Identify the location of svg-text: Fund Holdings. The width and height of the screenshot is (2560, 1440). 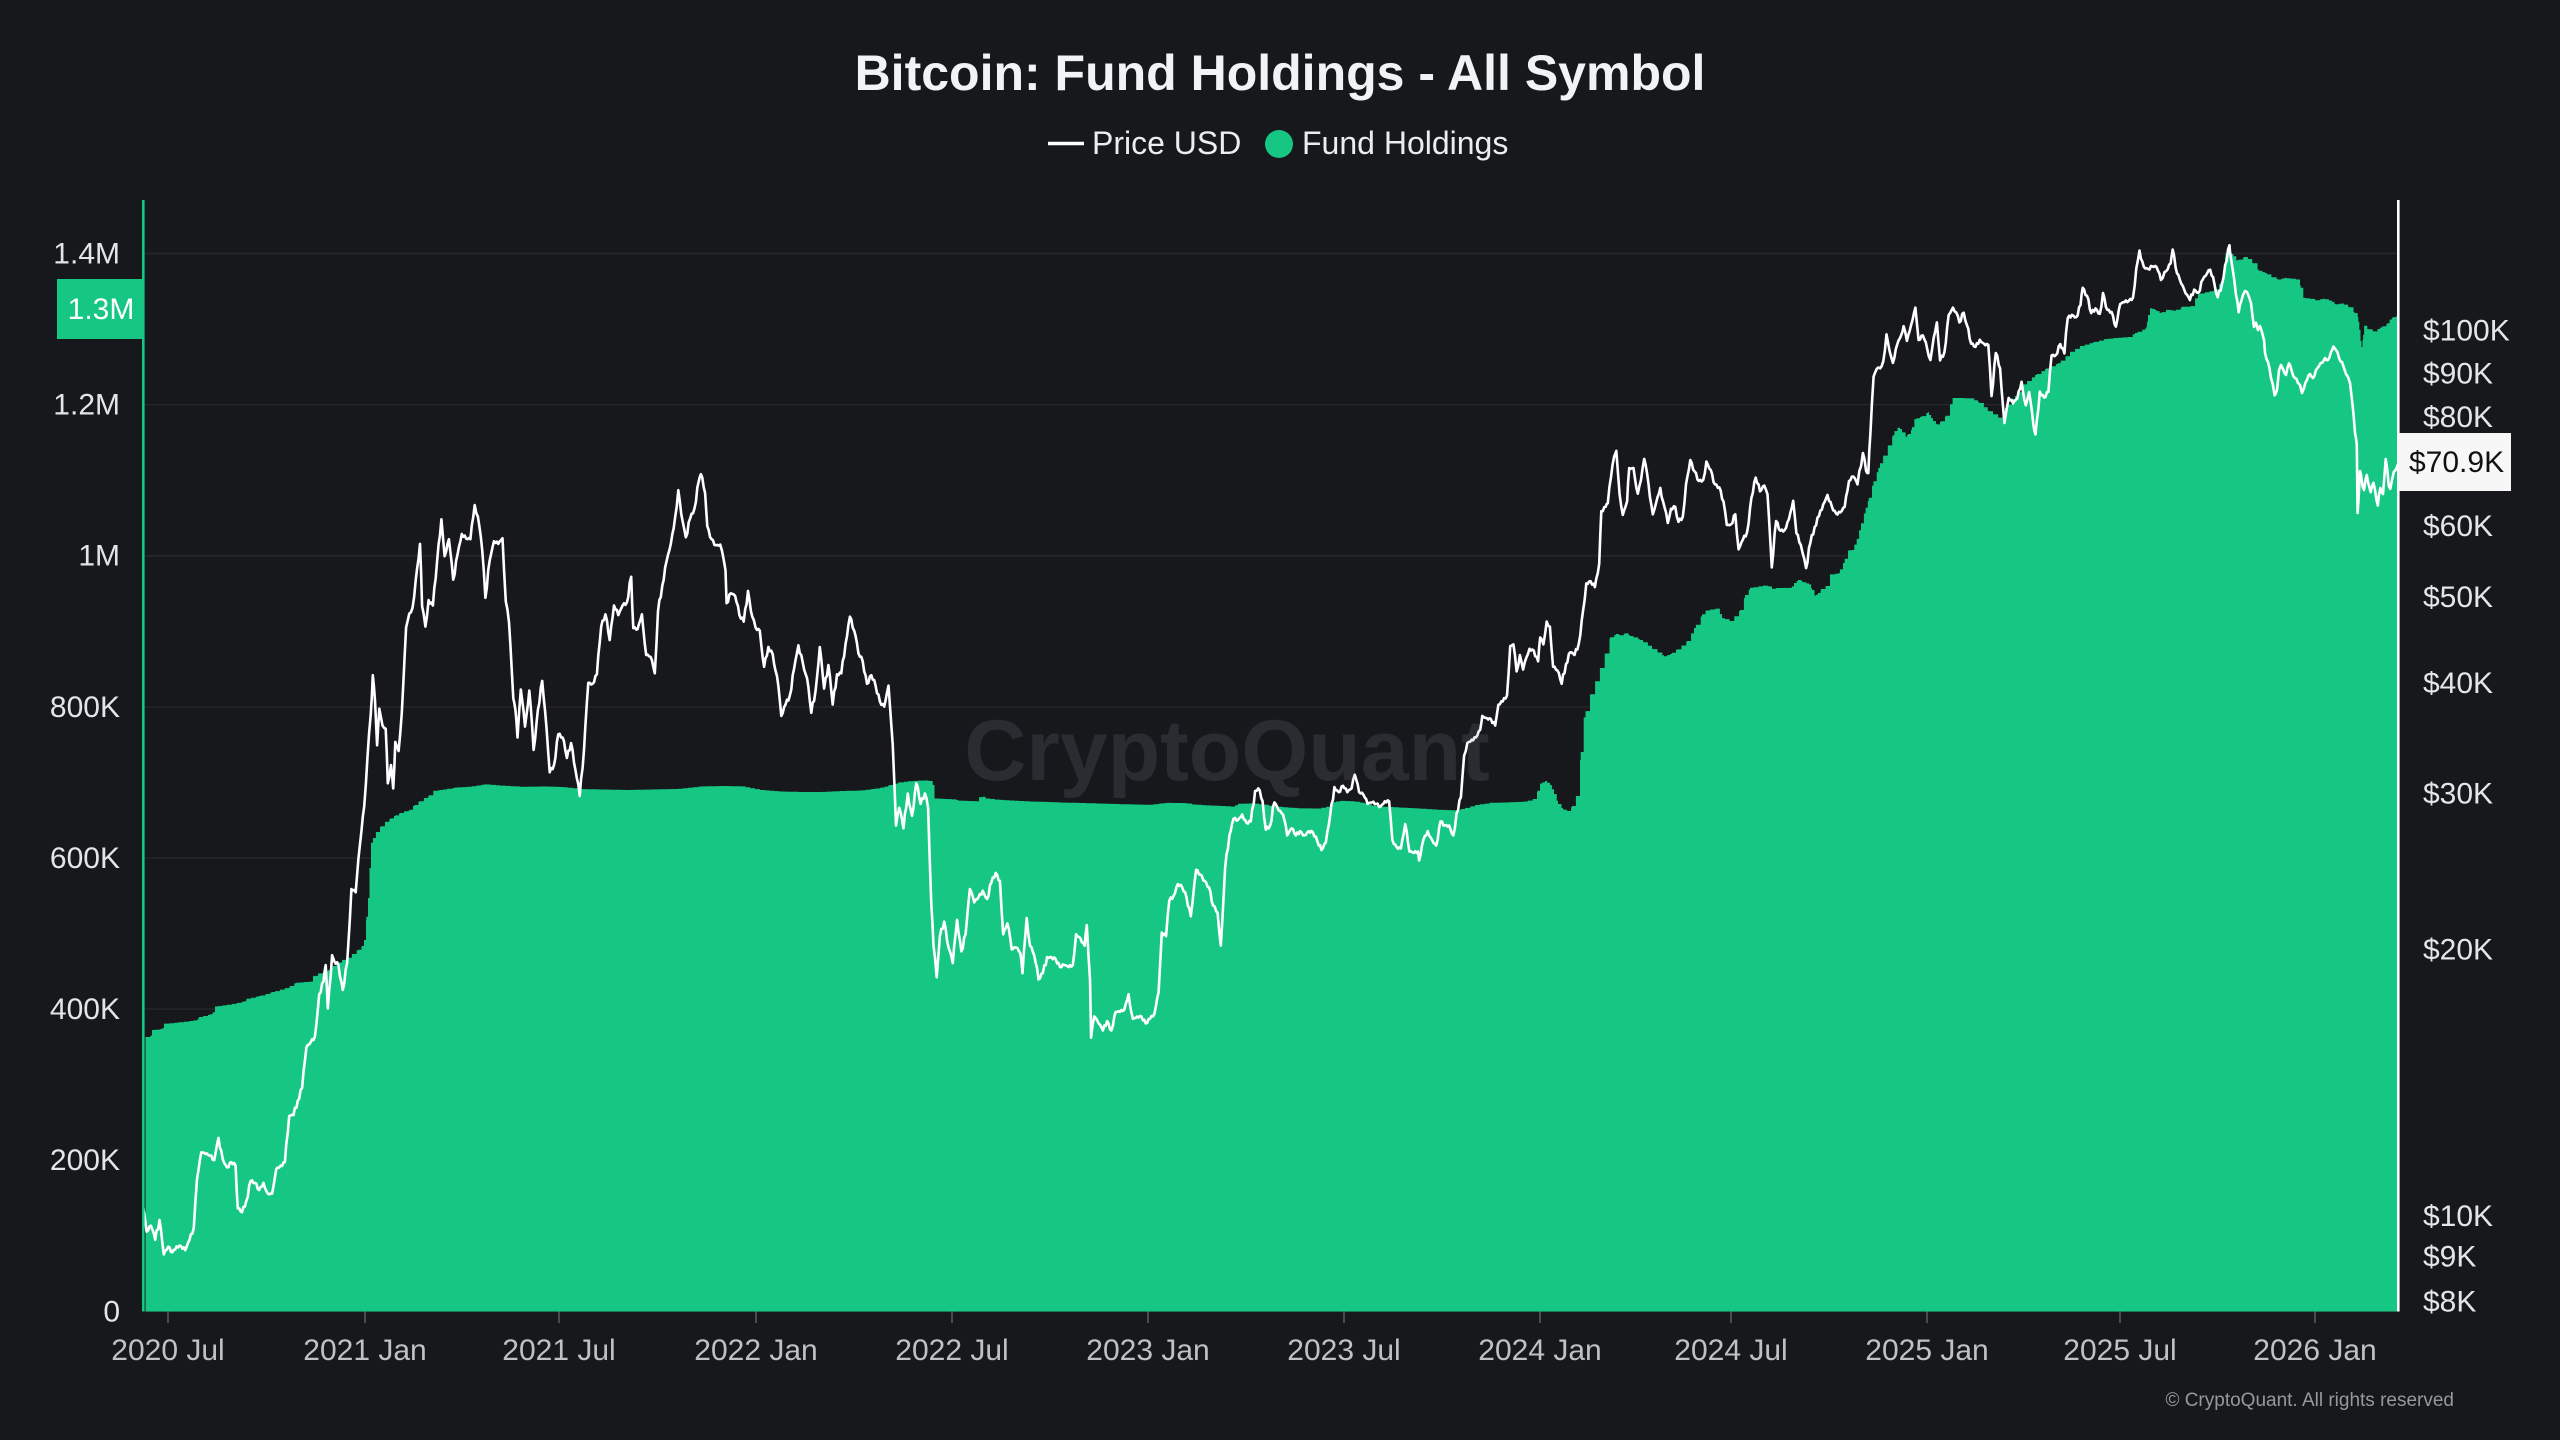
(1405, 143).